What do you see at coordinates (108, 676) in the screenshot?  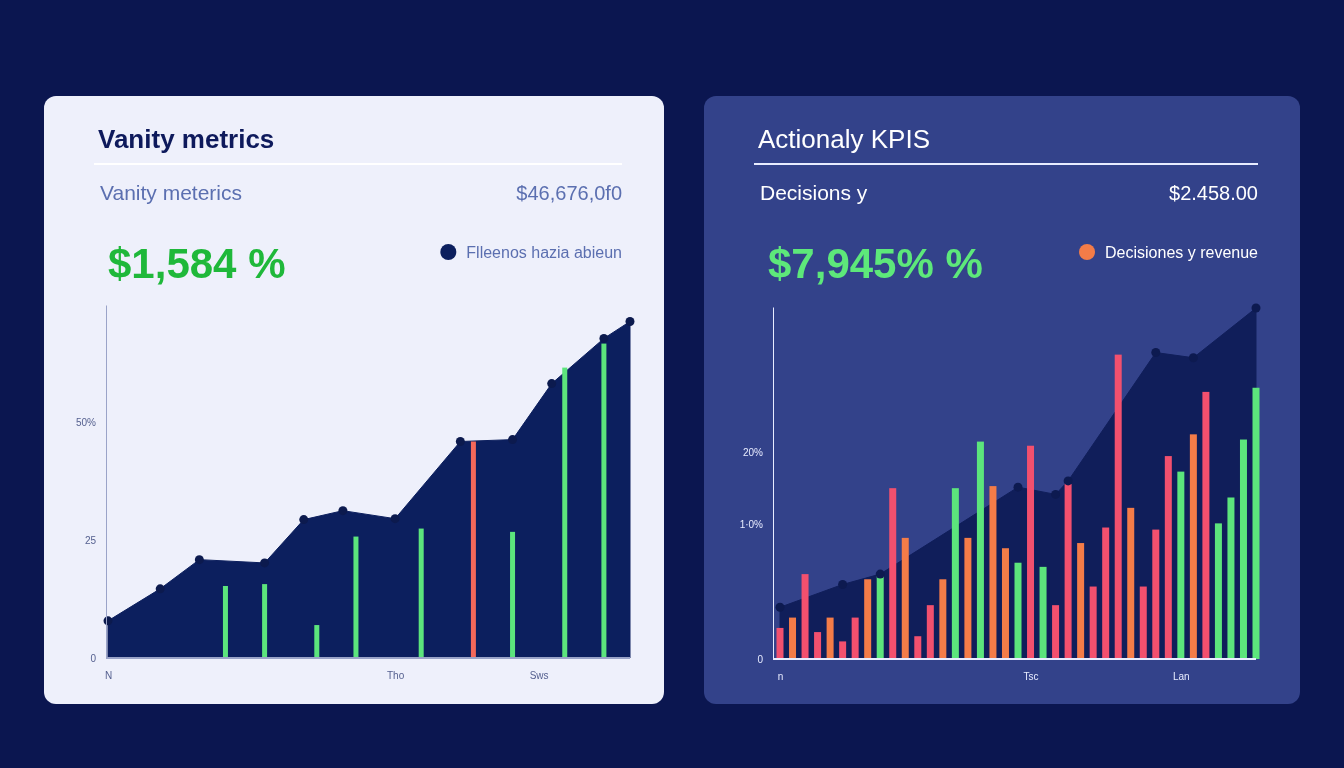 I see `x-tick-label: N` at bounding box center [108, 676].